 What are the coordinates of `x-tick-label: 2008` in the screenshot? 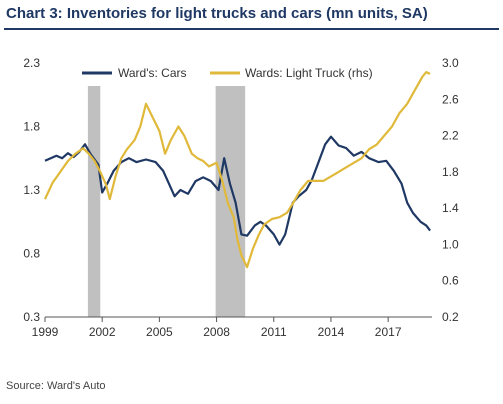 It's located at (216, 332).